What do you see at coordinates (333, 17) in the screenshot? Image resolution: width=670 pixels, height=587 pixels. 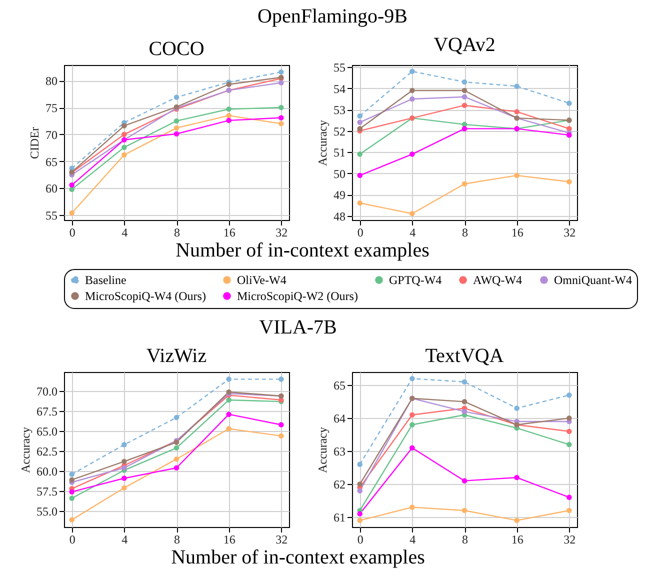 I see `text: OpenFlamingo-9B` at bounding box center [333, 17].